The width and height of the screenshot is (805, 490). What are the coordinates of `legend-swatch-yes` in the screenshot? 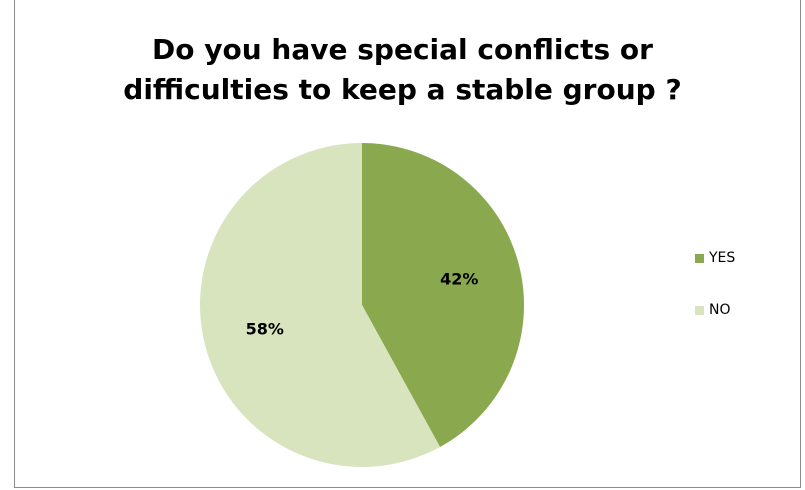 It's located at (699, 258).